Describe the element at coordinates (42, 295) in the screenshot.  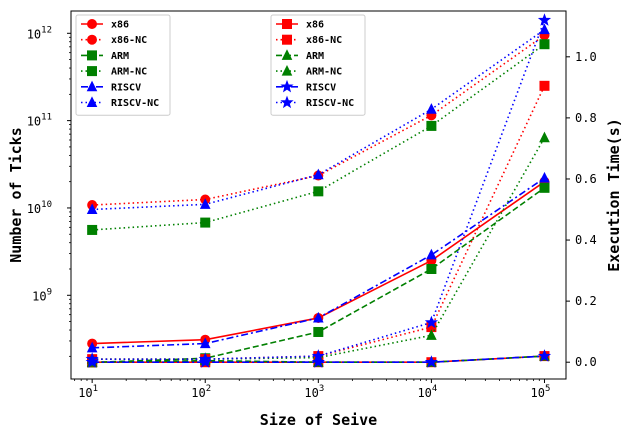
I see `y-left-tick-label: 109` at that location.